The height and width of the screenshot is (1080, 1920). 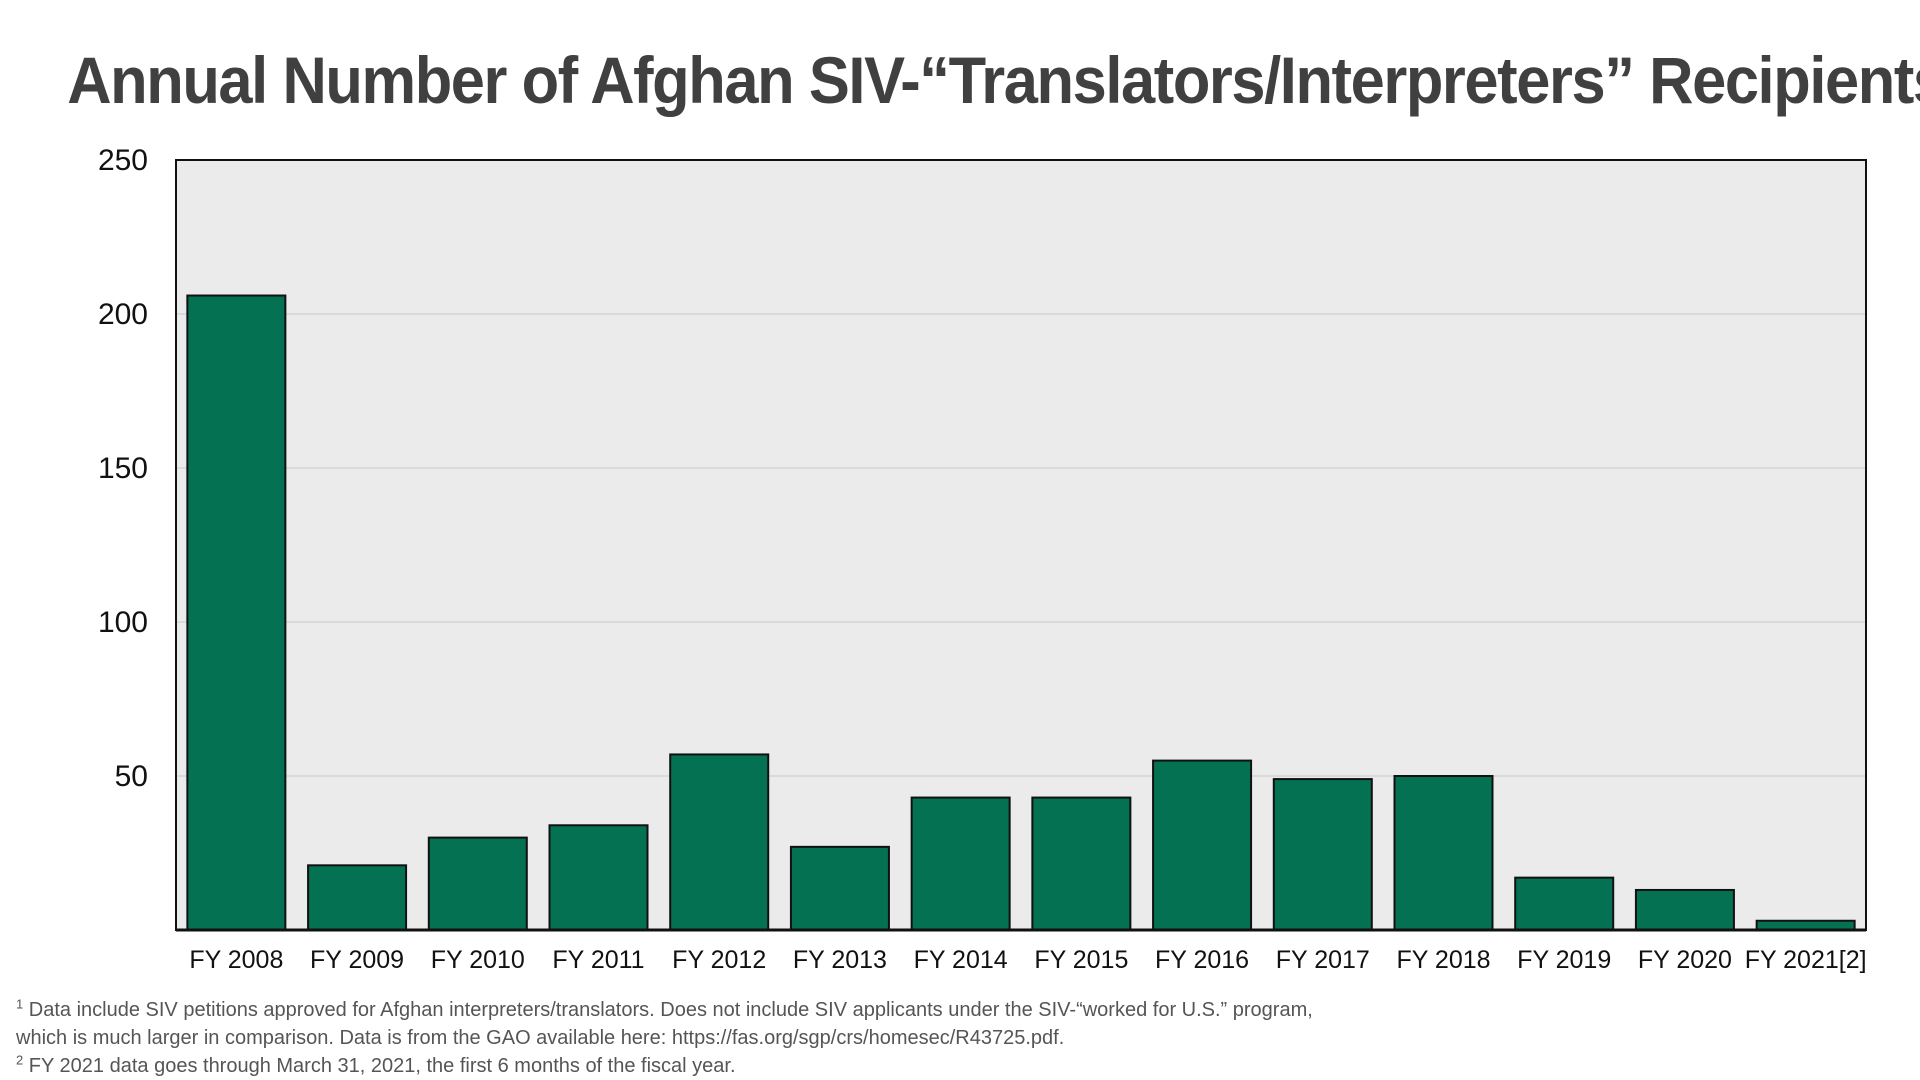 What do you see at coordinates (1564, 904) in the screenshot?
I see `bar-fy-2019` at bounding box center [1564, 904].